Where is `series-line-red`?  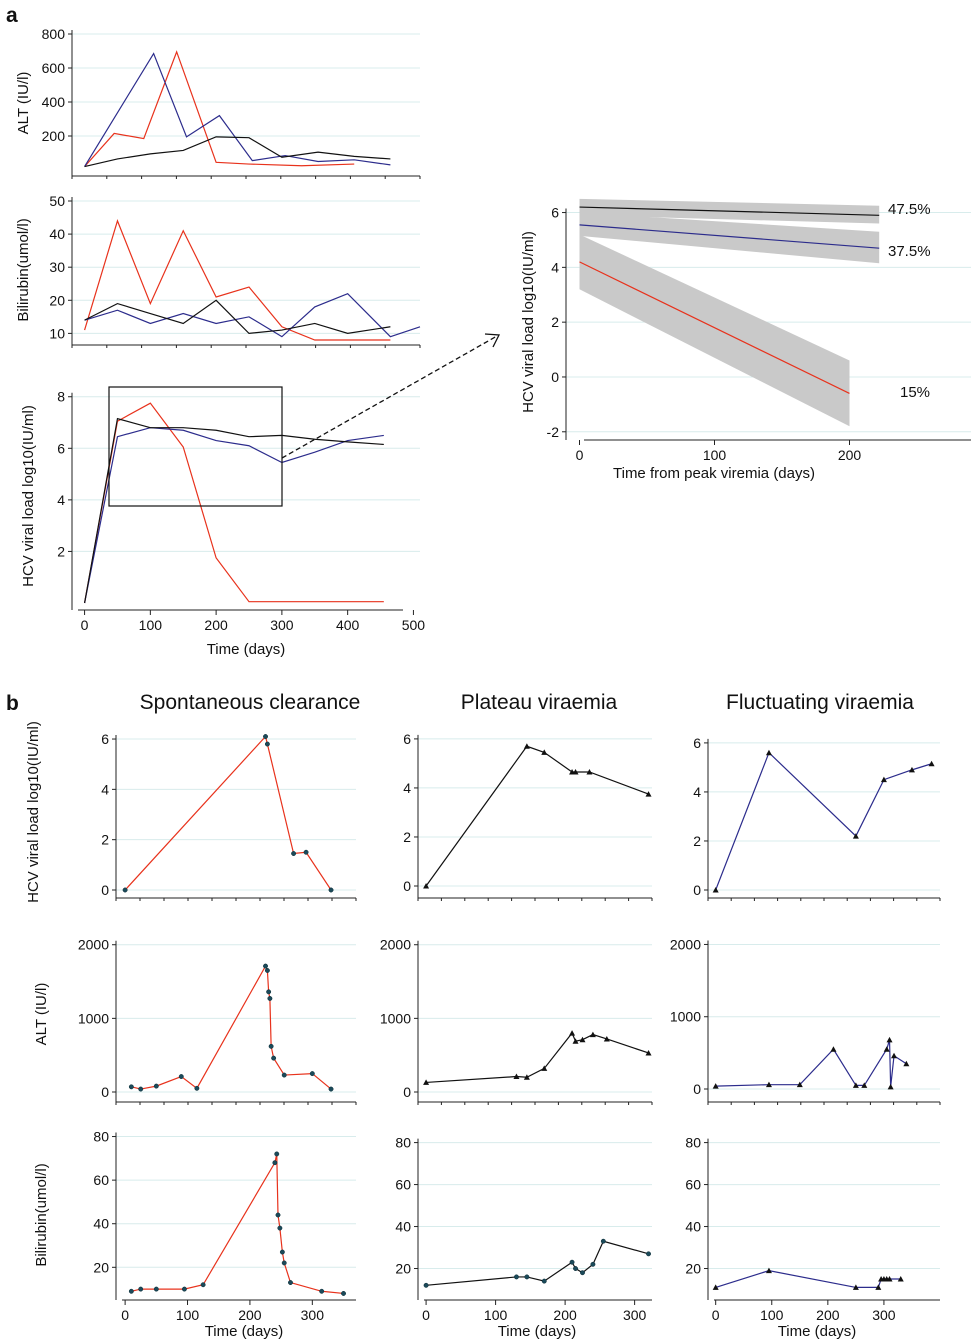 series-line-red is located at coordinates (219, 108).